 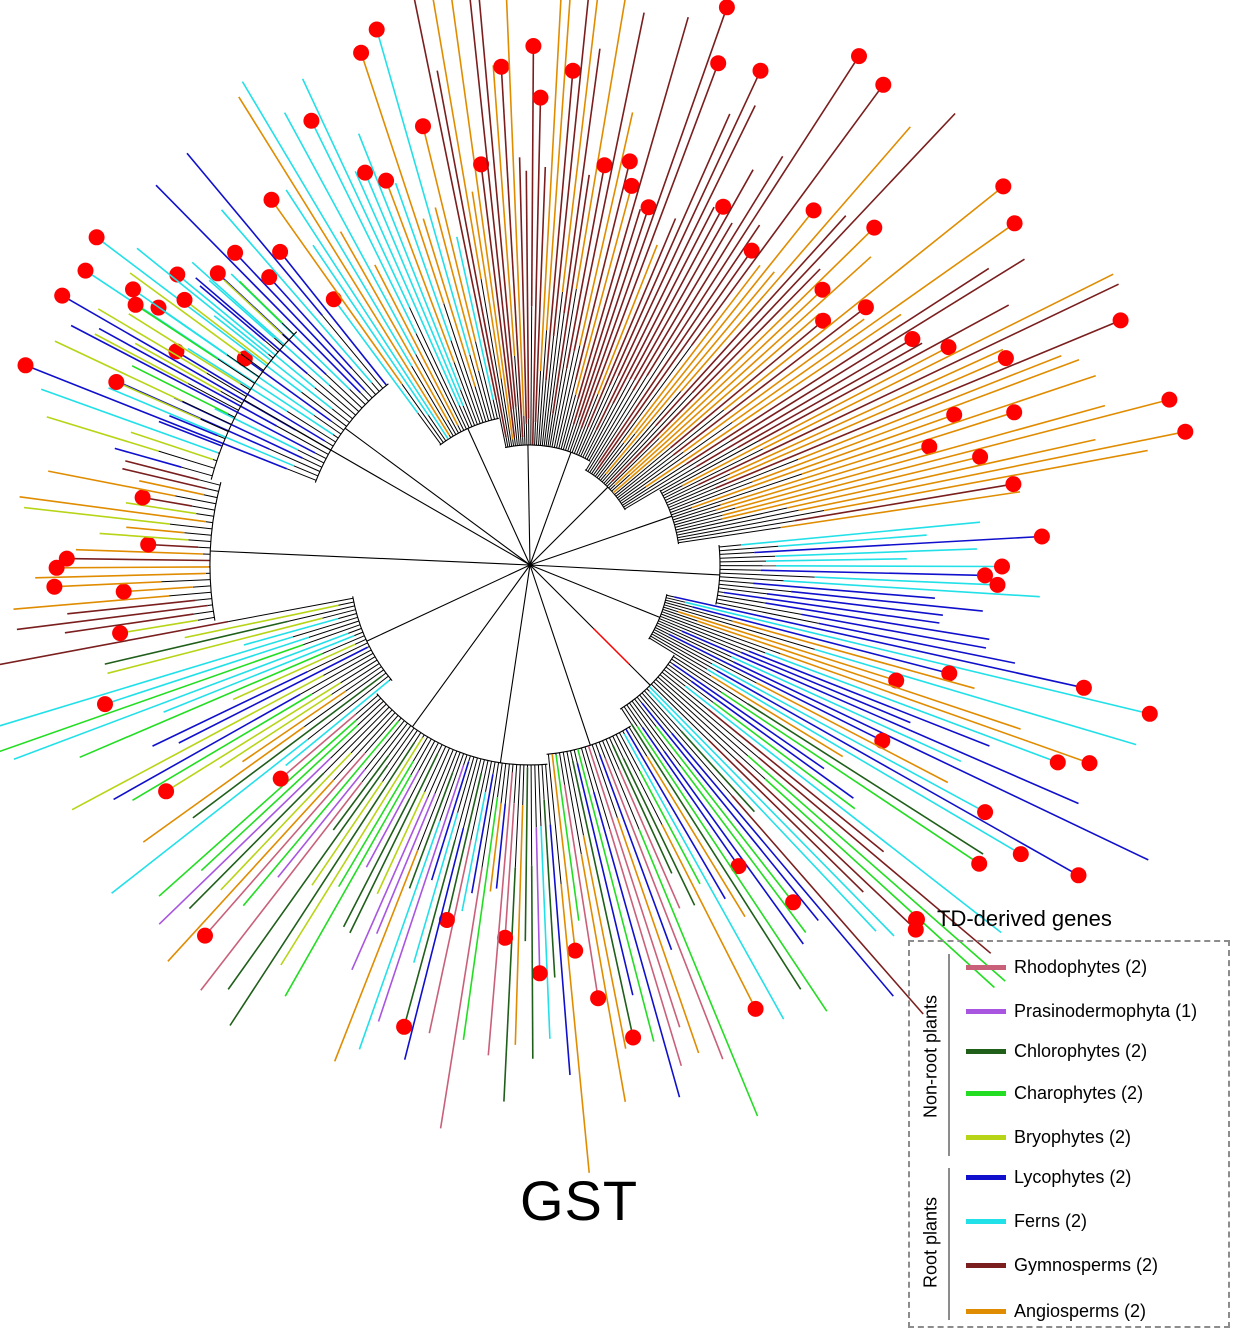 I want to click on group-label-non-root: Non-root plants, so click(x=930, y=1056).